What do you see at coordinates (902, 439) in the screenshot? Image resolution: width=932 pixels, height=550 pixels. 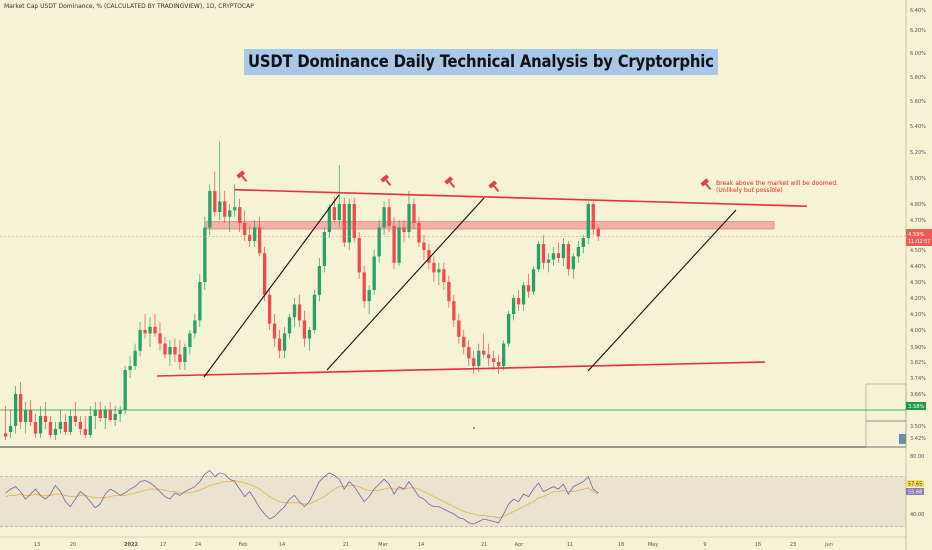 I see `scroll-button` at bounding box center [902, 439].